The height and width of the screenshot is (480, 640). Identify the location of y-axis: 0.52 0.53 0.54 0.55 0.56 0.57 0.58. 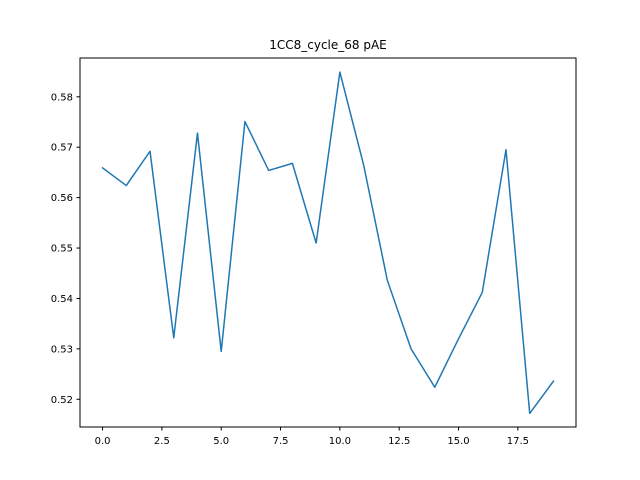
(65, 249).